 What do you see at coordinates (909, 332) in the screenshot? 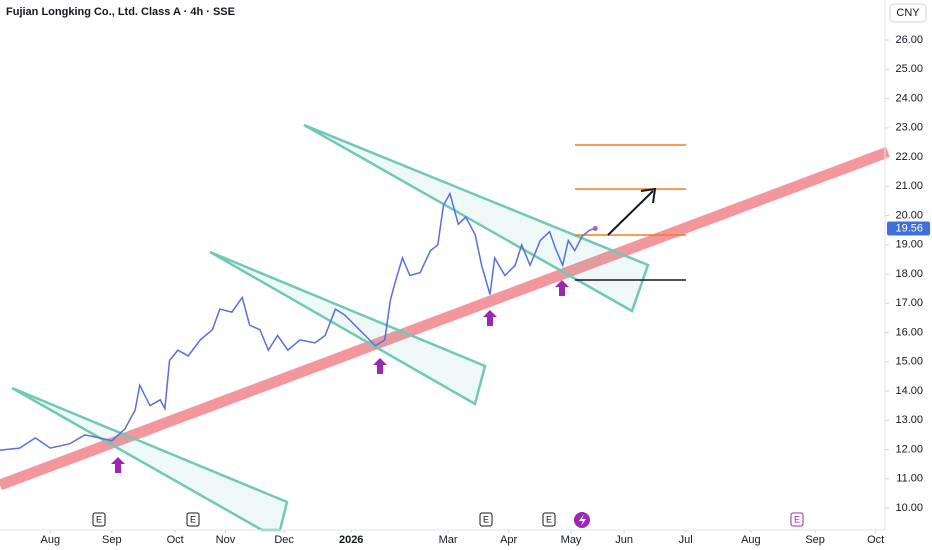
I see `y-tick-label: 16.00` at bounding box center [909, 332].